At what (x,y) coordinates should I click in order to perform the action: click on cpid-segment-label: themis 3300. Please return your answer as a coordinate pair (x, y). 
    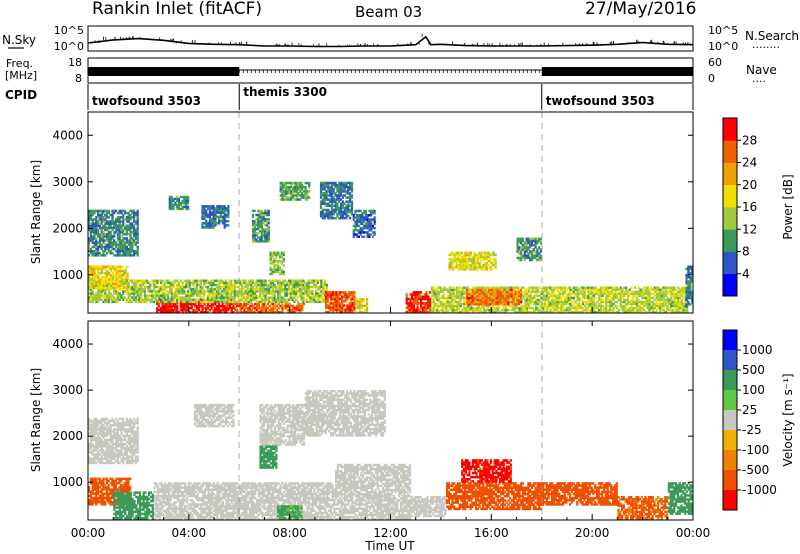
    Looking at the image, I should click on (285, 92).